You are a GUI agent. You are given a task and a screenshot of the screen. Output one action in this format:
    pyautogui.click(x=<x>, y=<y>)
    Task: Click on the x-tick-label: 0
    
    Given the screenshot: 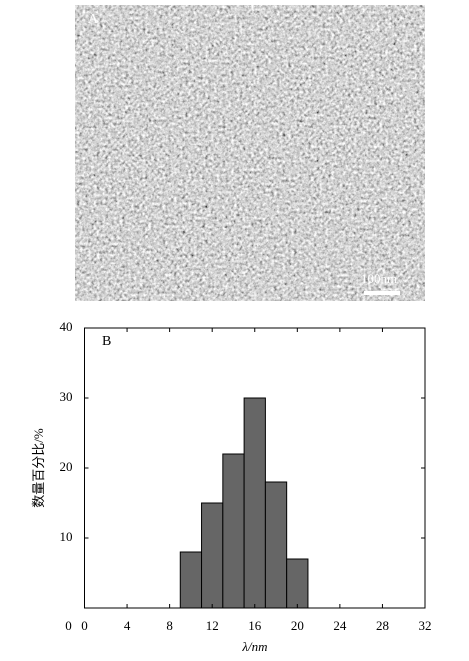 What is the action you would take?
    pyautogui.click(x=84, y=625)
    